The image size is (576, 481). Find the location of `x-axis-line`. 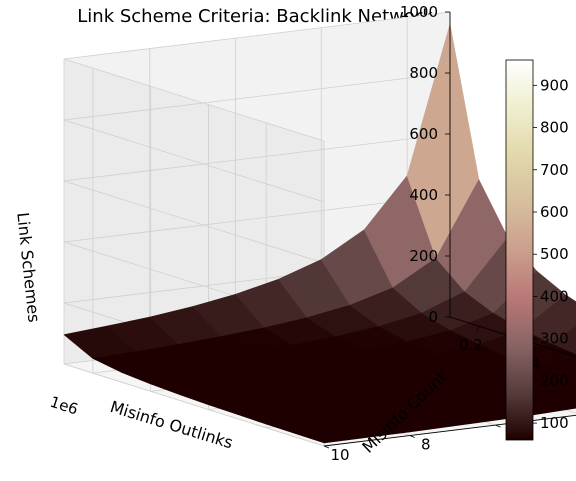

x-axis-line is located at coordinates (512, 337).